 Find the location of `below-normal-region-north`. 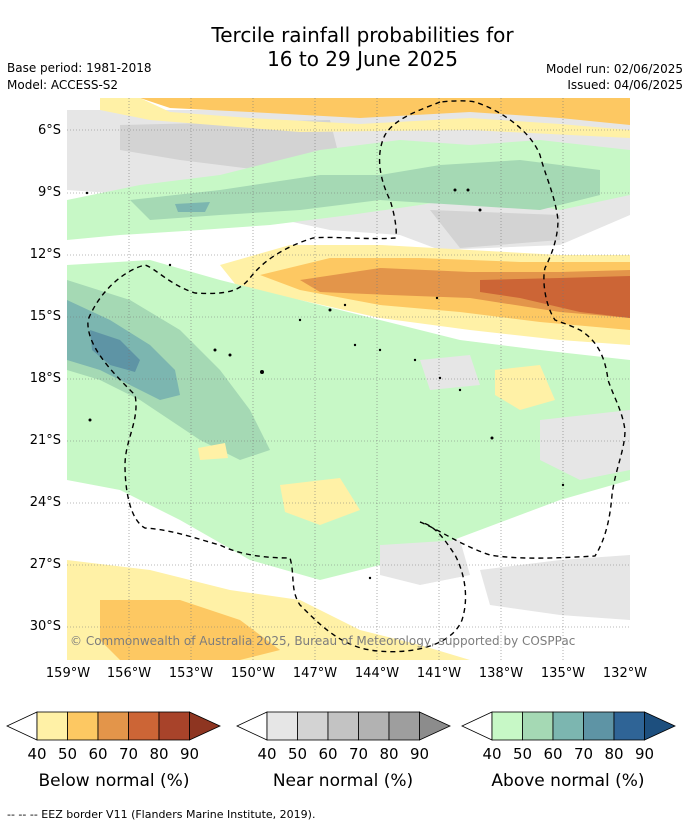

below-normal-region-north is located at coordinates (385, 111).